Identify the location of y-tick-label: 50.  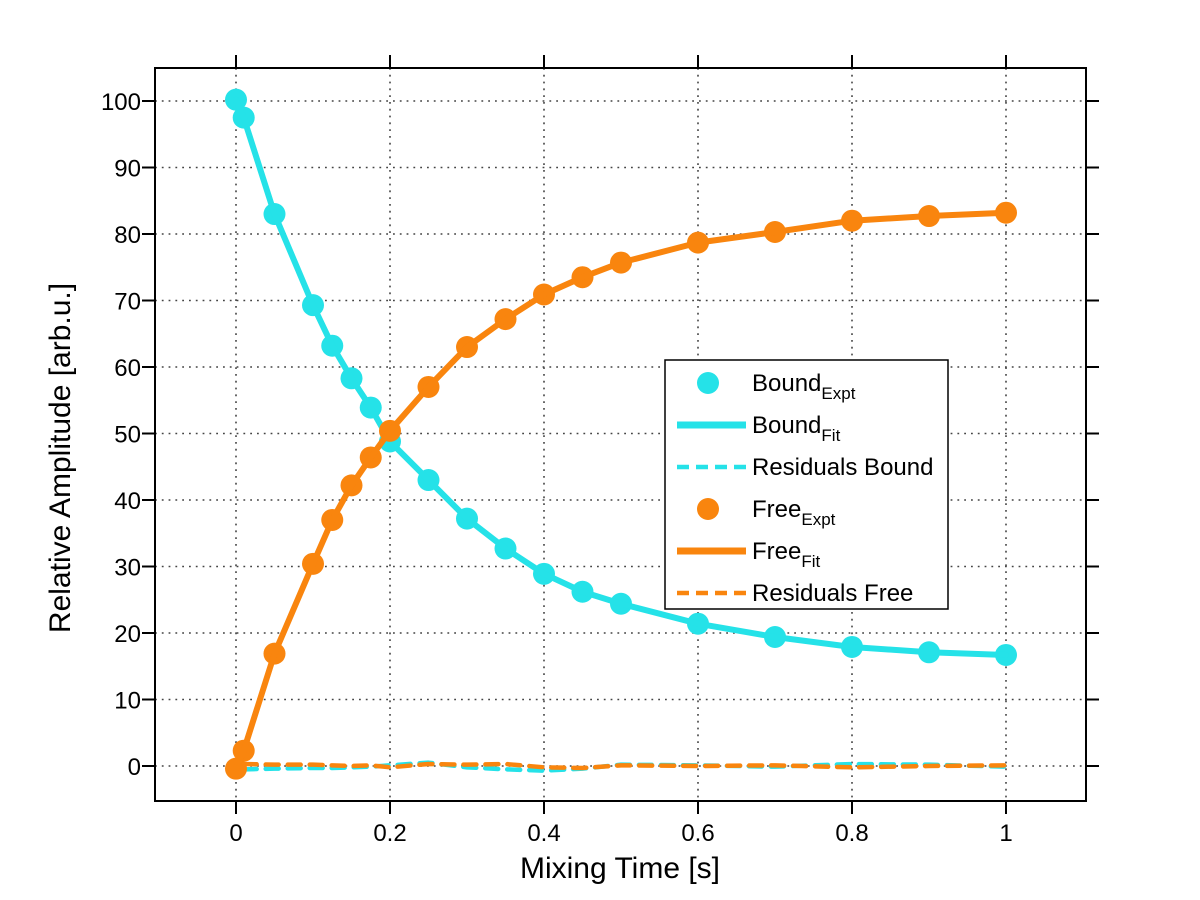
(127, 435).